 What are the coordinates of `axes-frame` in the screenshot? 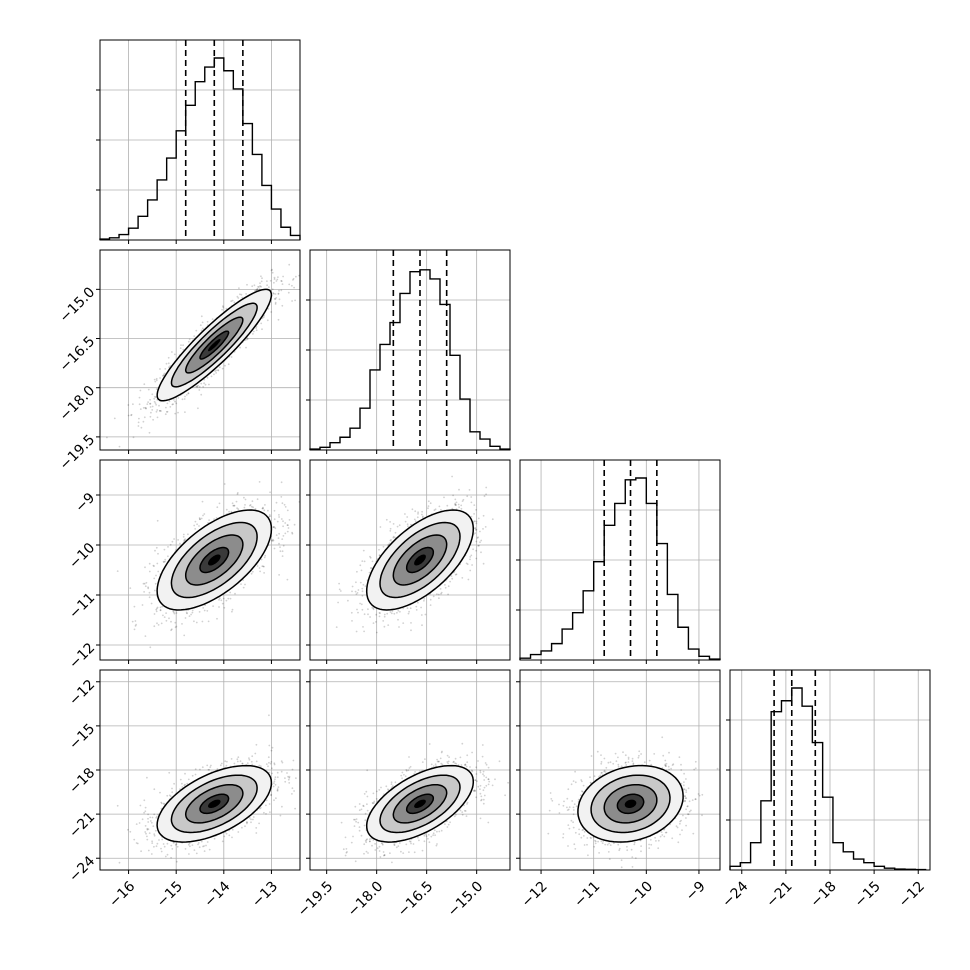 It's located at (200, 350).